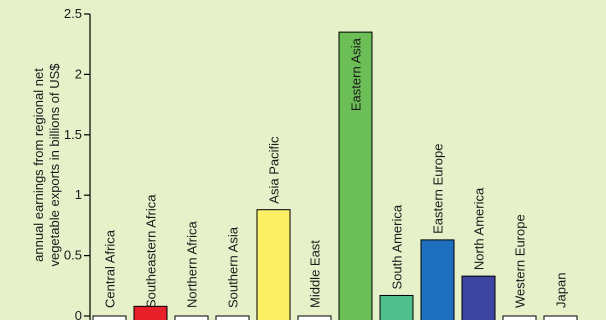  I want to click on y-axis-label-line-2: vegetable exports in billions of US$, so click(54, 165).